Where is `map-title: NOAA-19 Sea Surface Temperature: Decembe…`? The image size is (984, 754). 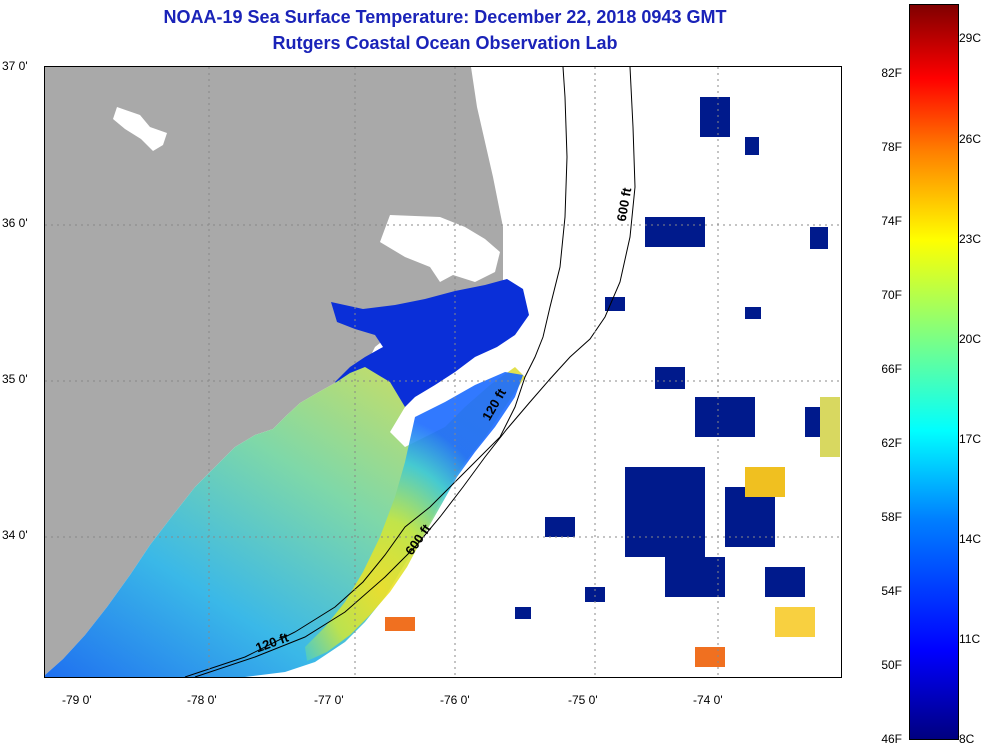
map-title: NOAA-19 Sea Surface Temperature: Decembe… is located at coordinates (445, 17).